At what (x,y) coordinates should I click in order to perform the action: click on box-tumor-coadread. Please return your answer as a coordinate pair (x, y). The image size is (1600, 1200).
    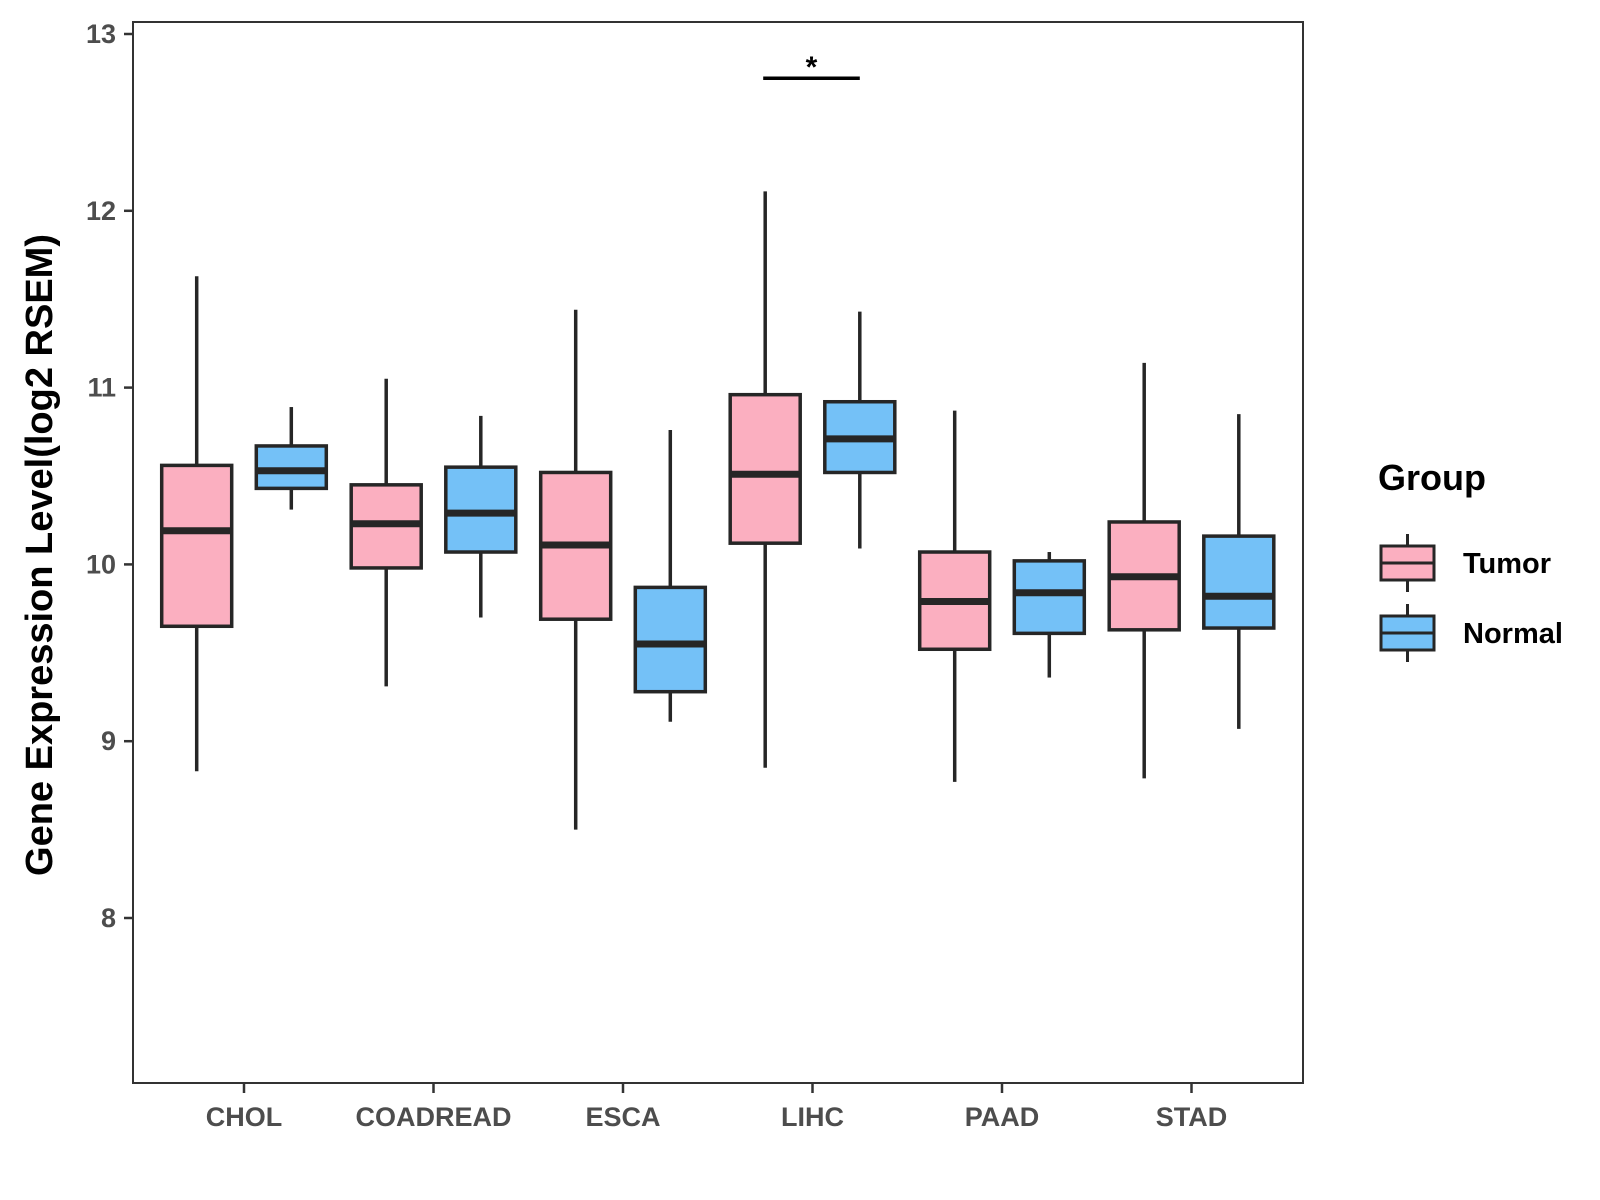
    Looking at the image, I should click on (386, 532).